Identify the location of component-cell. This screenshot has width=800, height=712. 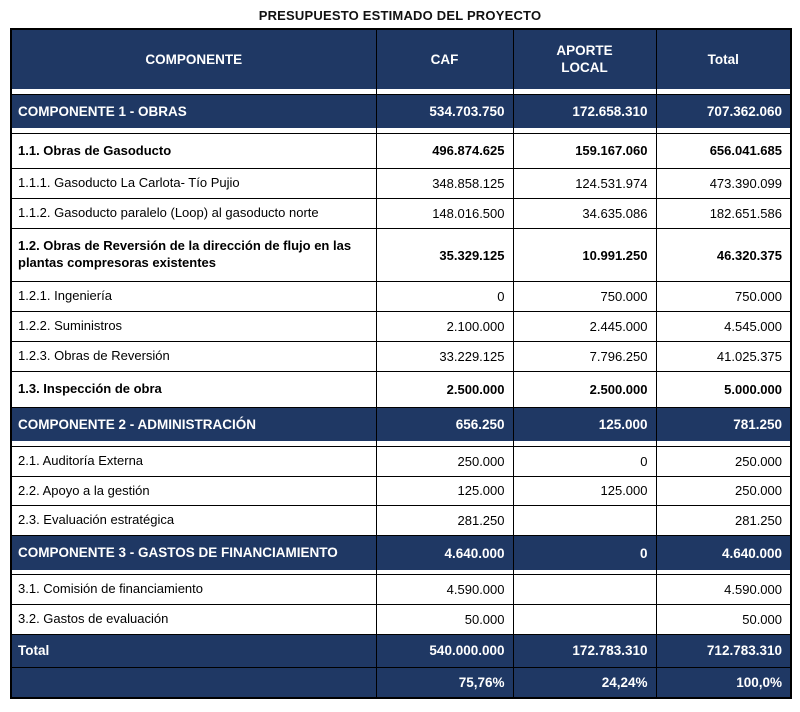
(193, 682).